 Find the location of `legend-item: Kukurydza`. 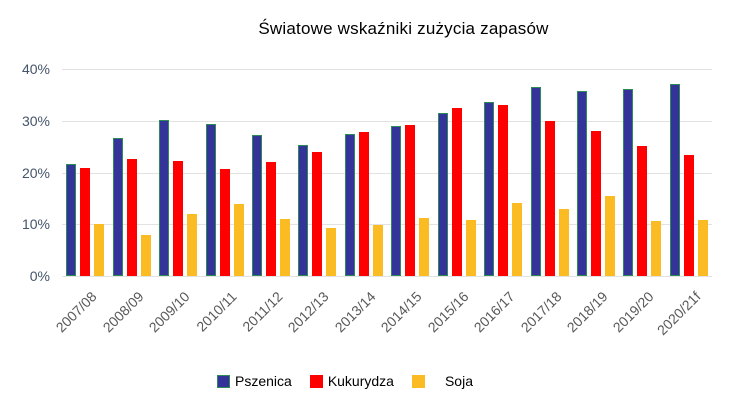

legend-item: Kukurydza is located at coordinates (351, 381).